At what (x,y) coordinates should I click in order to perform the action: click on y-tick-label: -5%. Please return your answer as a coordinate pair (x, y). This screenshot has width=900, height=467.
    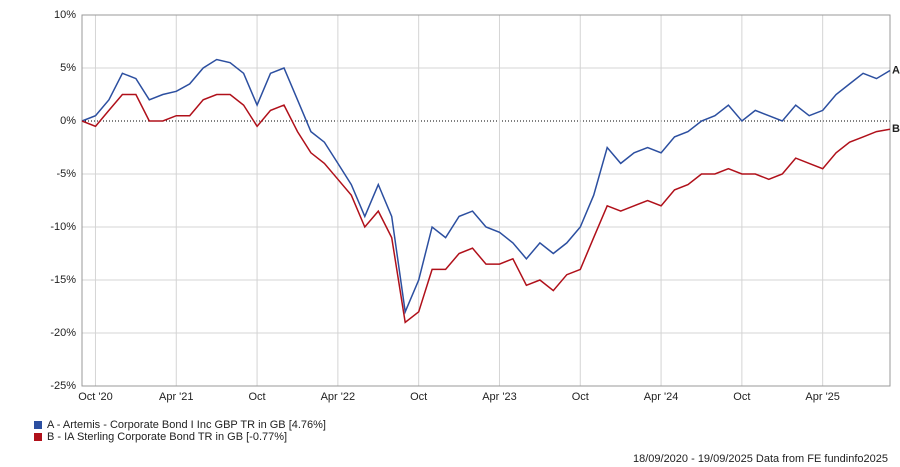
    Looking at the image, I should click on (66, 174).